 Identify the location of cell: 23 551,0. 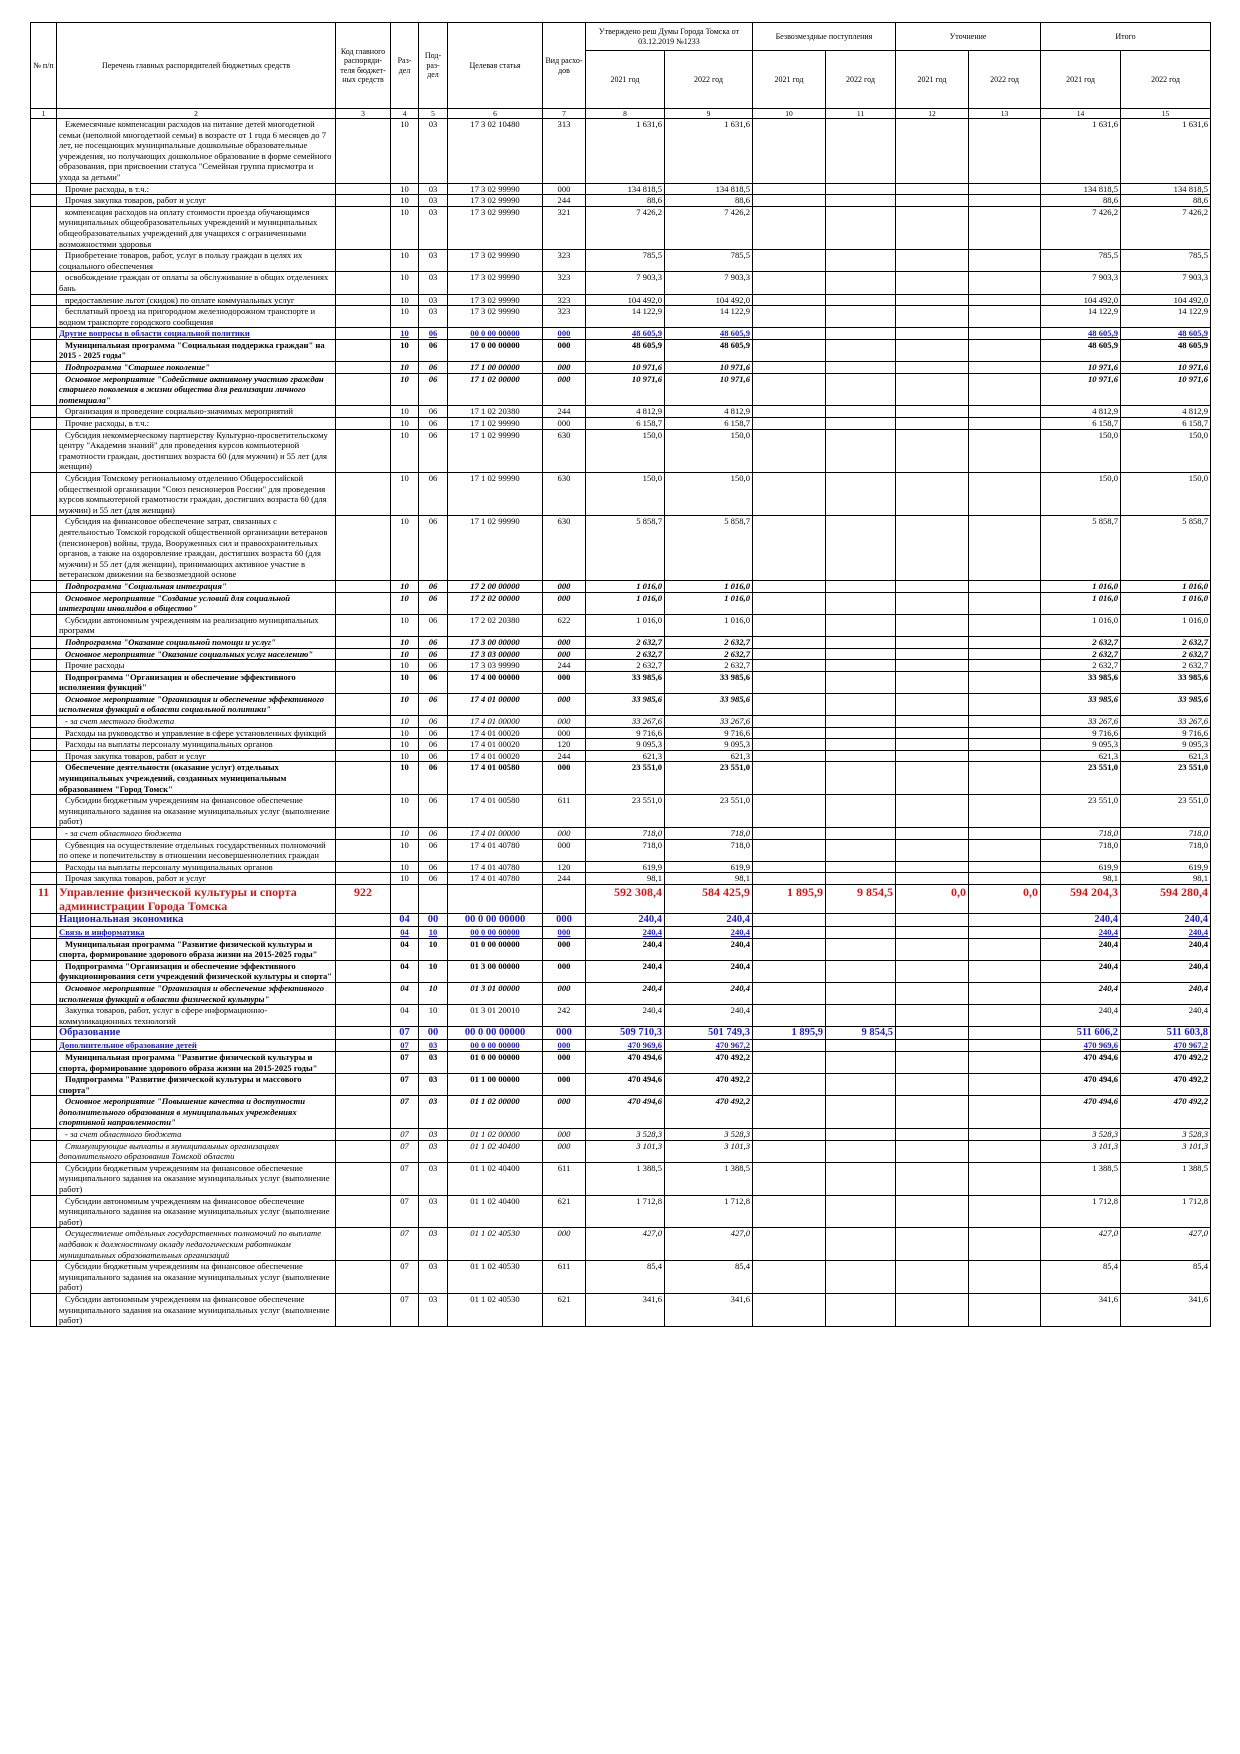
(708, 778).